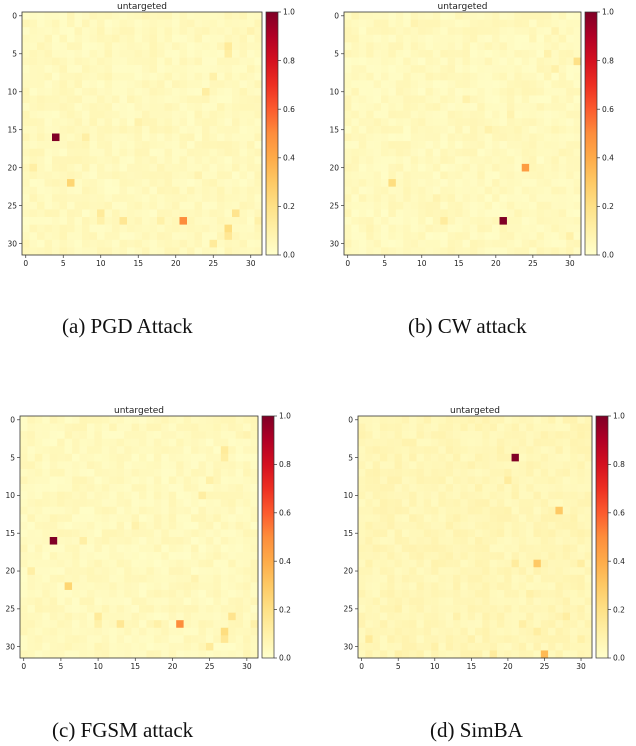 Image resolution: width=636 pixels, height=746 pixels. I want to click on y-tick-label: 10, so click(12, 91).